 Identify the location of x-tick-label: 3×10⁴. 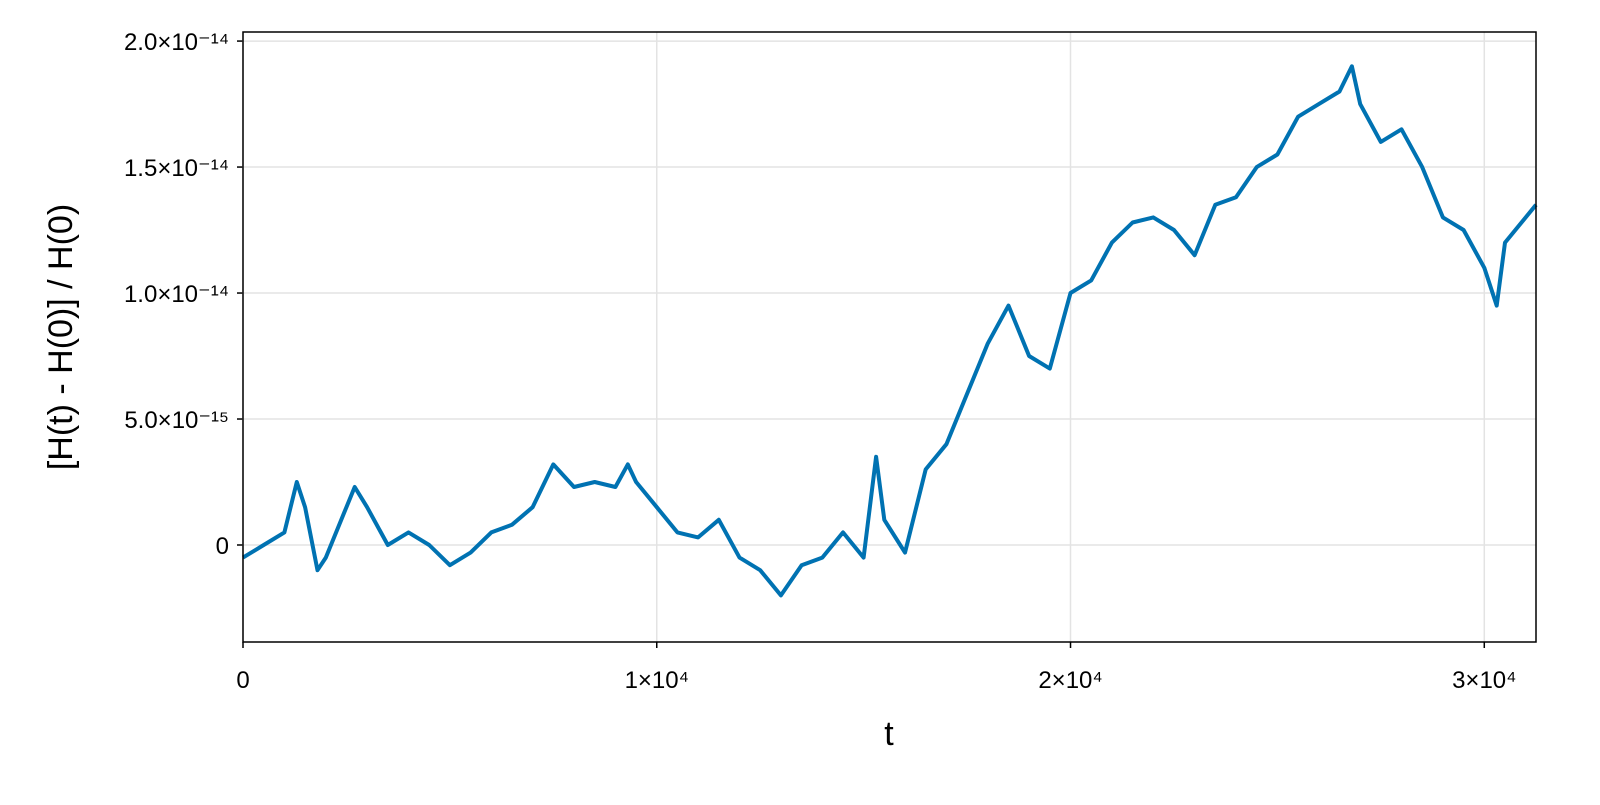
(1484, 680).